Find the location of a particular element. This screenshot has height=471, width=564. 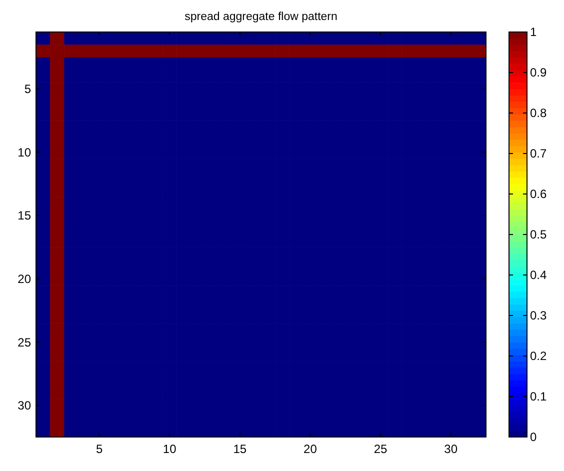

x-tick-label: 25 is located at coordinates (381, 449).